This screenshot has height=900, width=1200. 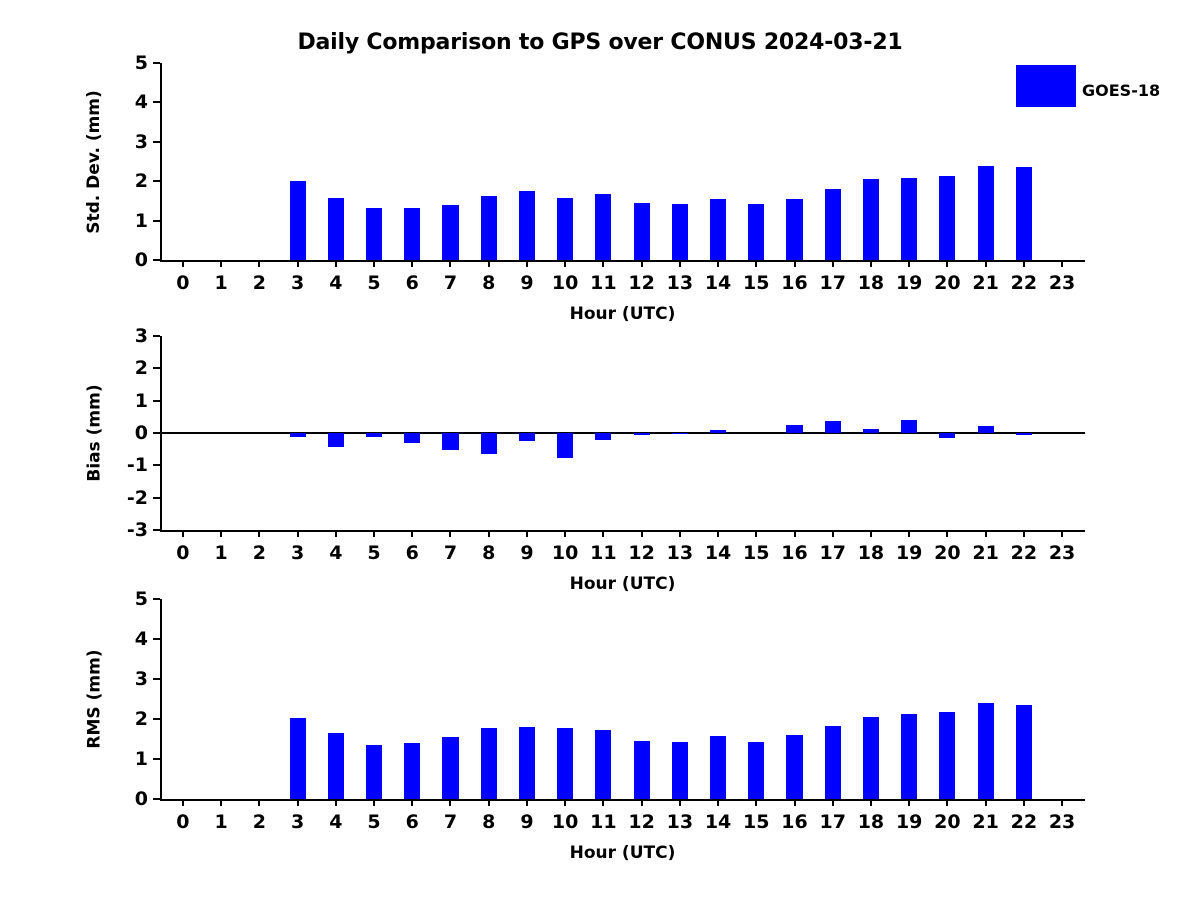 I want to click on x-axis-label-rms: Hour (UTC), so click(x=622, y=853).